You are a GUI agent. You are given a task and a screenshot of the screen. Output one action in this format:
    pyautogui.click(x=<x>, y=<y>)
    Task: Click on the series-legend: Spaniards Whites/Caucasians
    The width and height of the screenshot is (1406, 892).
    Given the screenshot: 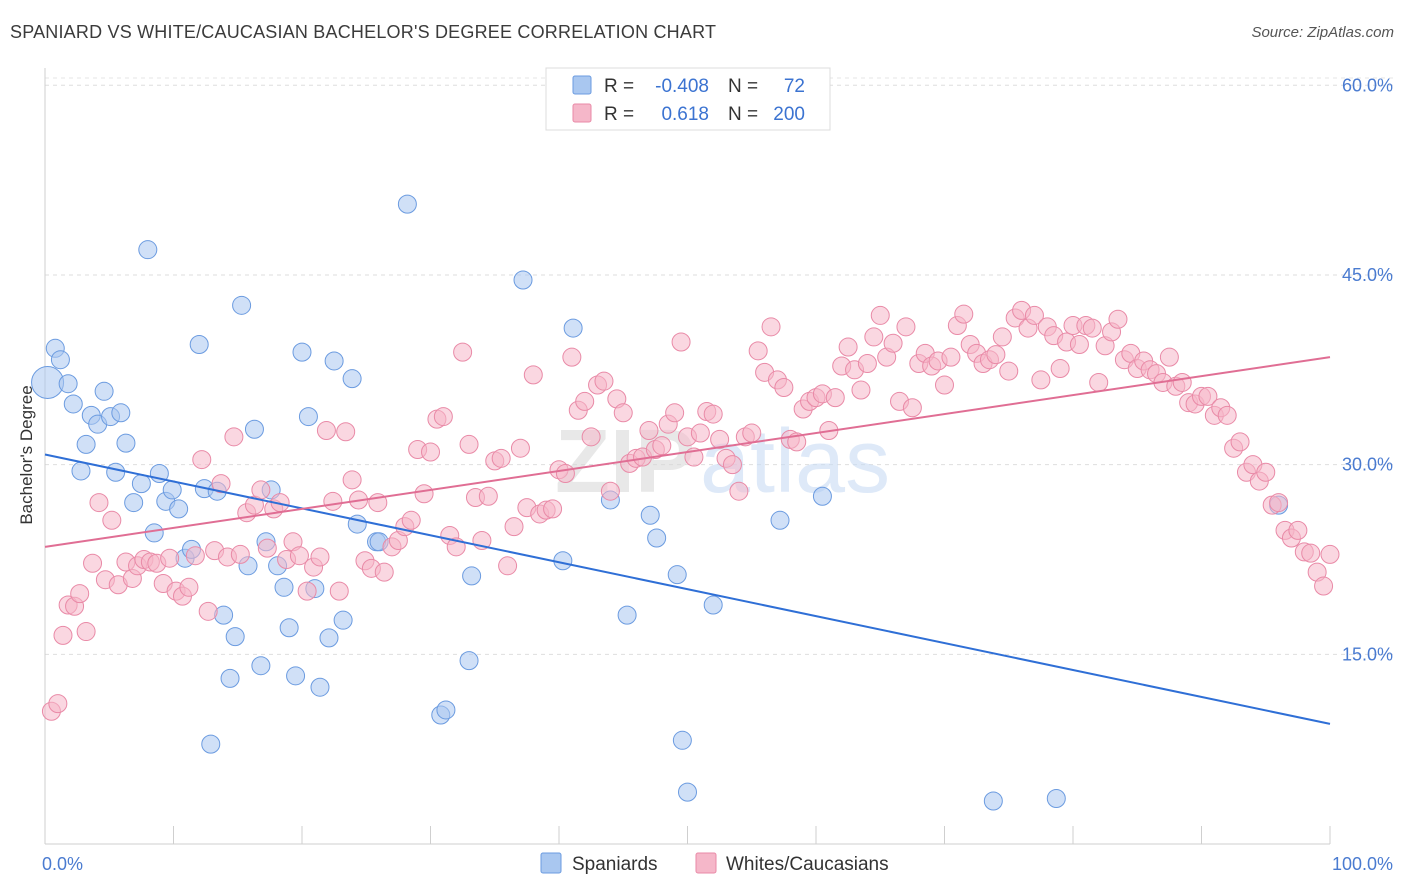 What is the action you would take?
    pyautogui.click(x=714, y=863)
    